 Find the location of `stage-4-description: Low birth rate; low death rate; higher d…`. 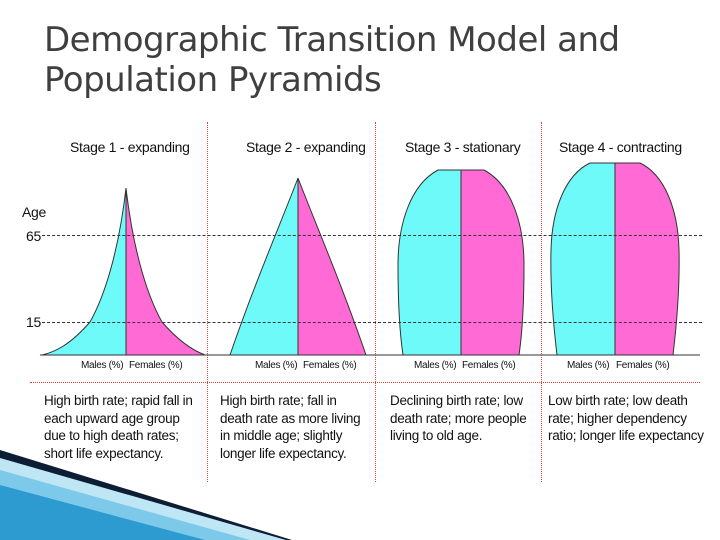

stage-4-description: Low birth rate; low death rate; higher d… is located at coordinates (626, 418).